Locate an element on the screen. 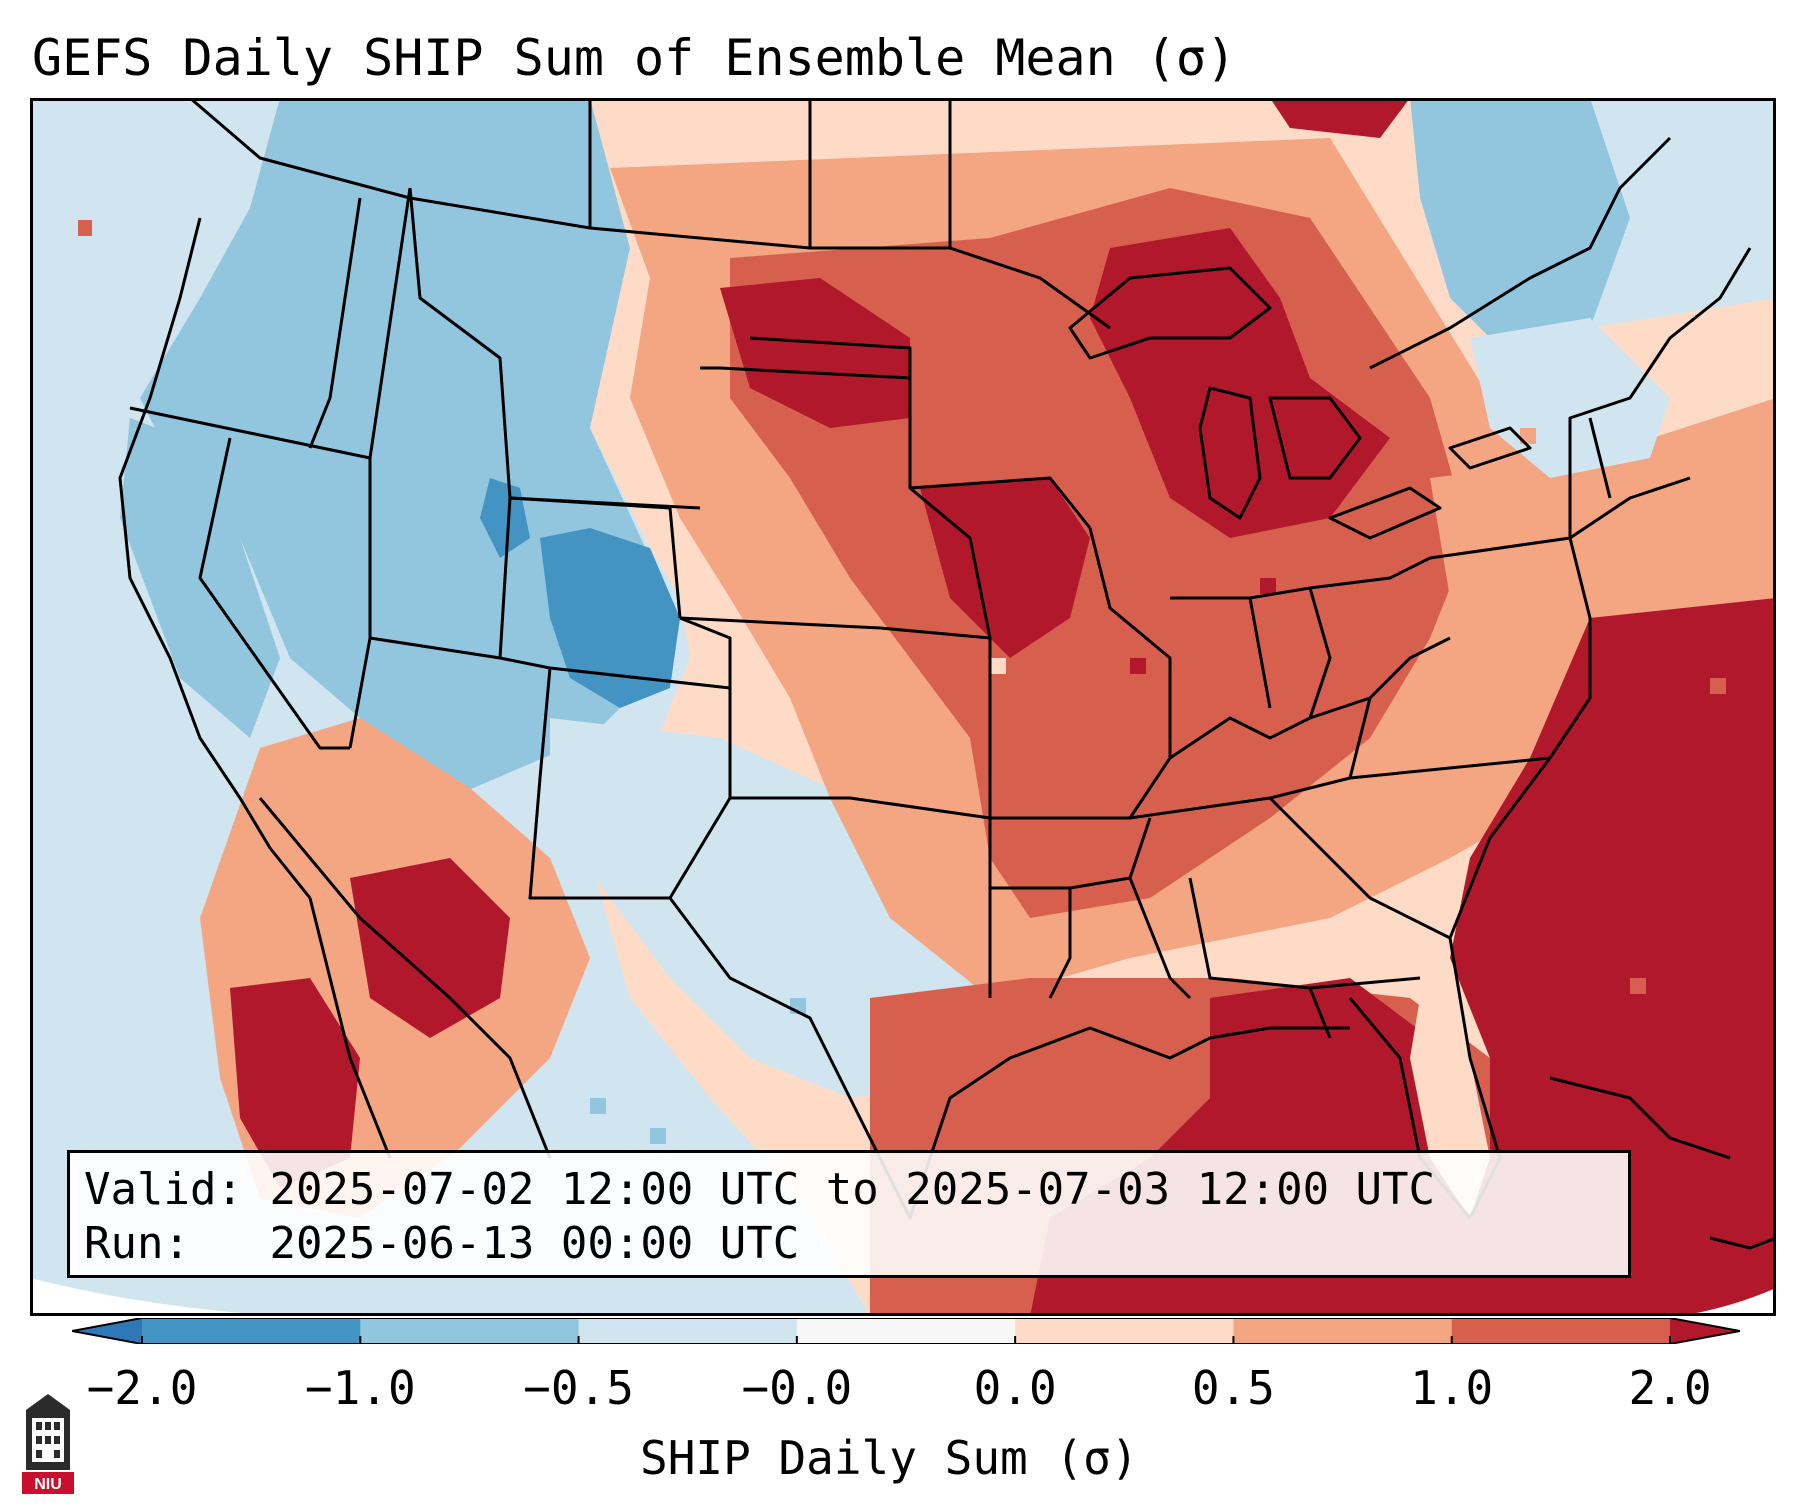 Image resolution: width=1803 pixels, height=1506 pixels. projection-edge is located at coordinates (240, 1297).